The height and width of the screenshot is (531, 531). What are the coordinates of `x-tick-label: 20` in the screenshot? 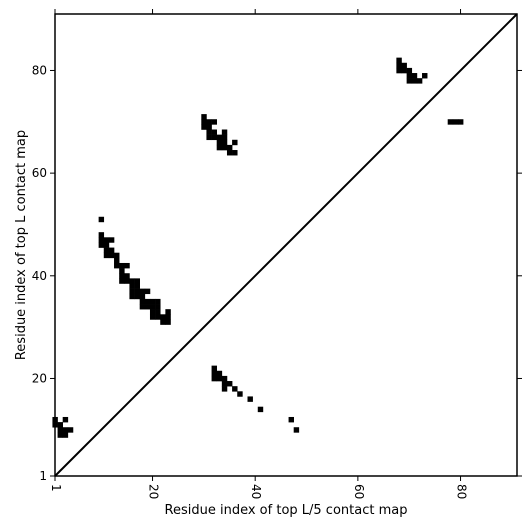 It's located at (154, 491).